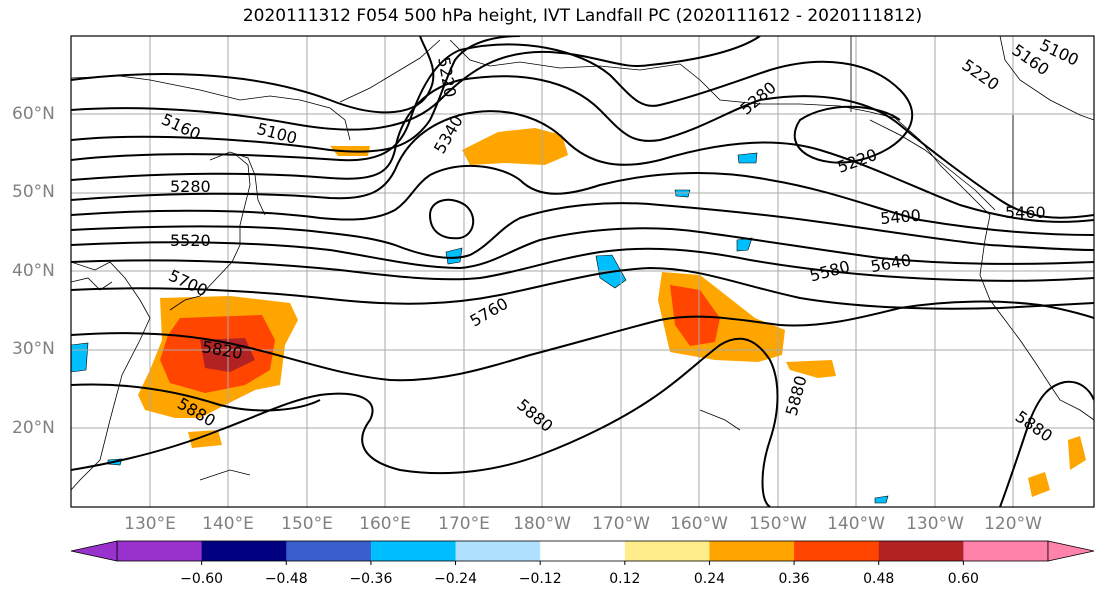 This screenshot has width=1105, height=601. Describe the element at coordinates (963, 579) in the screenshot. I see `colorbar-tick-label: 0.60` at that location.